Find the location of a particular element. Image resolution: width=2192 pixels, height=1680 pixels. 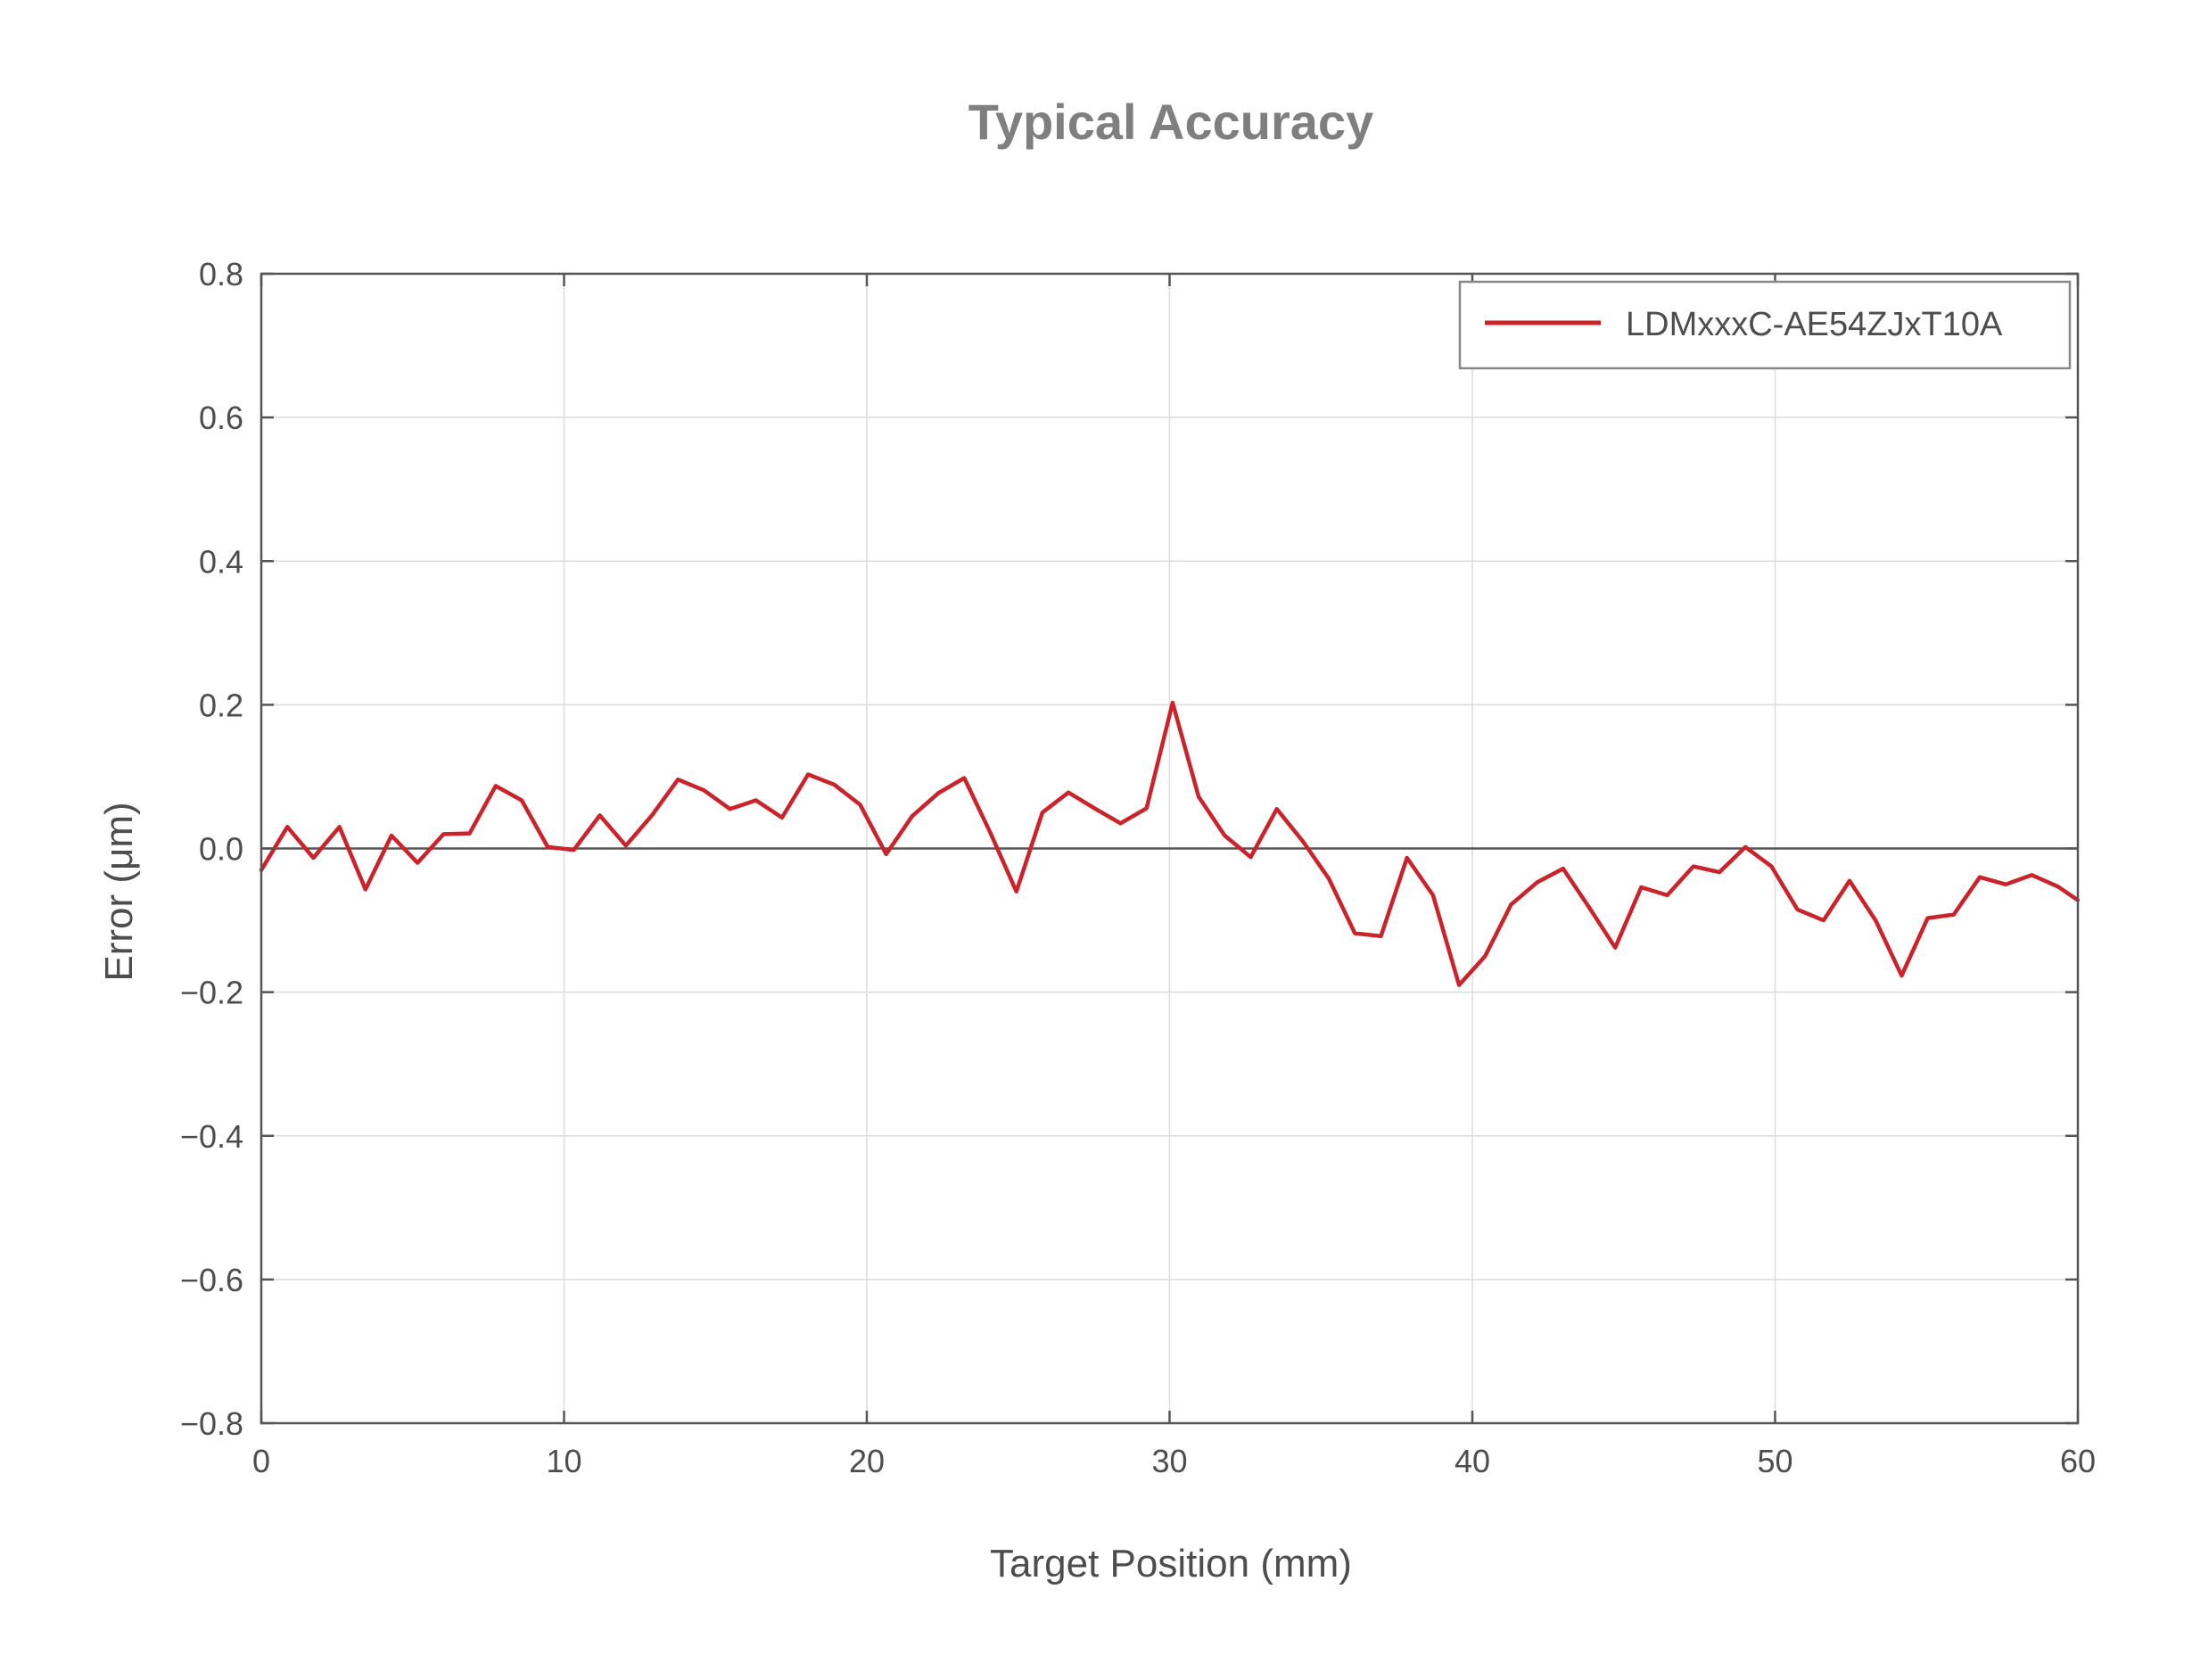

x-tick-label: 40 is located at coordinates (1472, 1461).